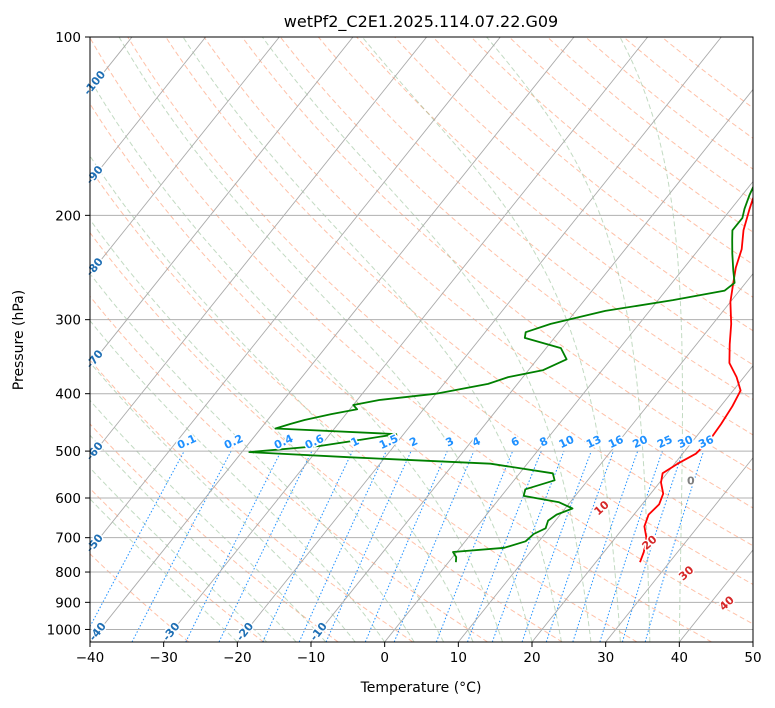 This screenshot has width=775, height=708. I want to click on x-tick-label: 20, so click(531, 658).